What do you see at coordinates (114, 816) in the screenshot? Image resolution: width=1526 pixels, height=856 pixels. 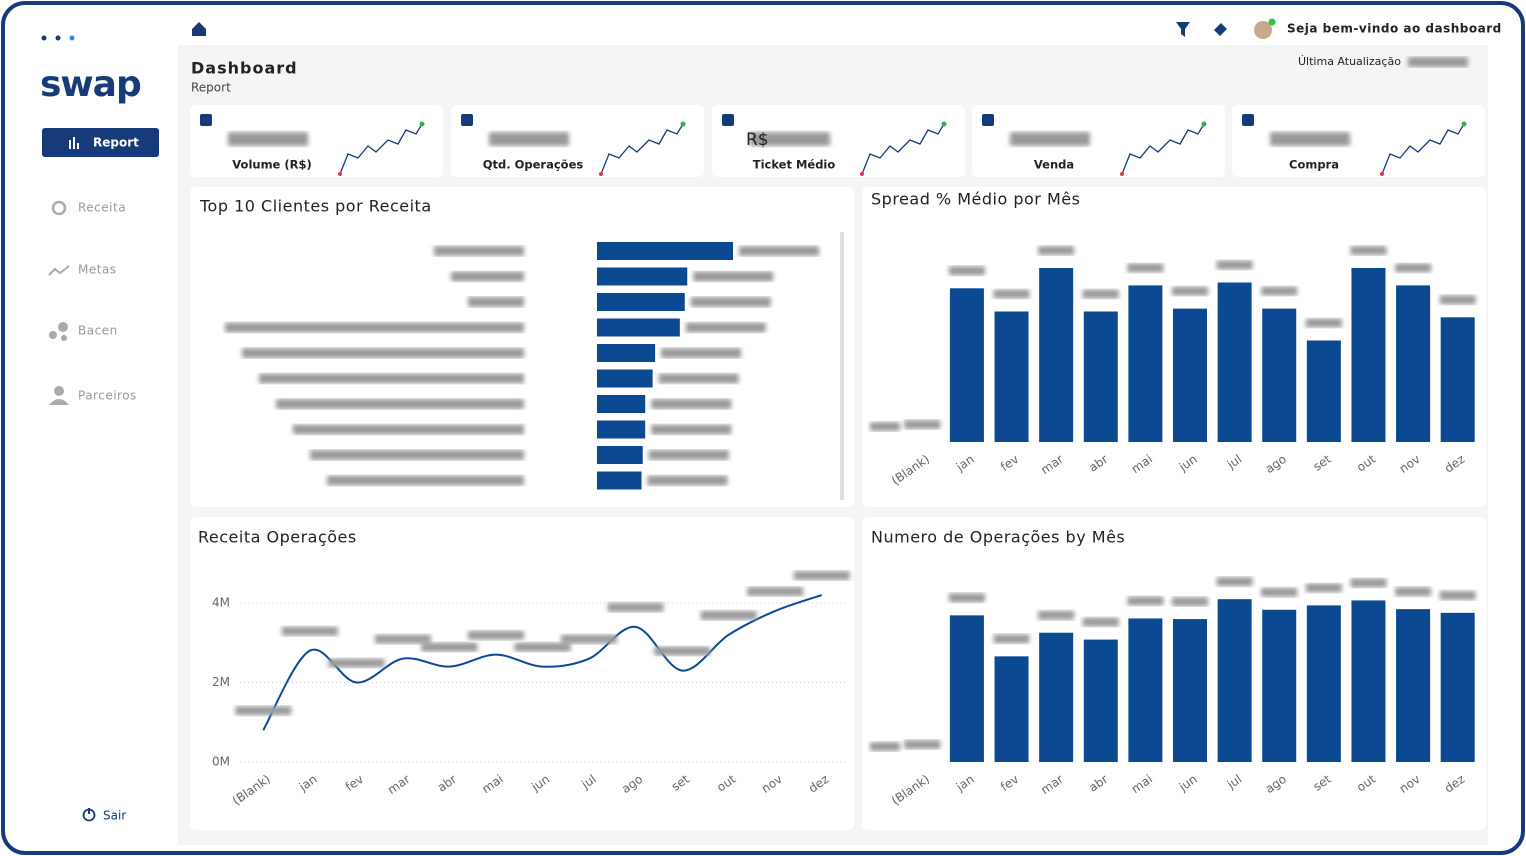 I see `logout: Sair` at bounding box center [114, 816].